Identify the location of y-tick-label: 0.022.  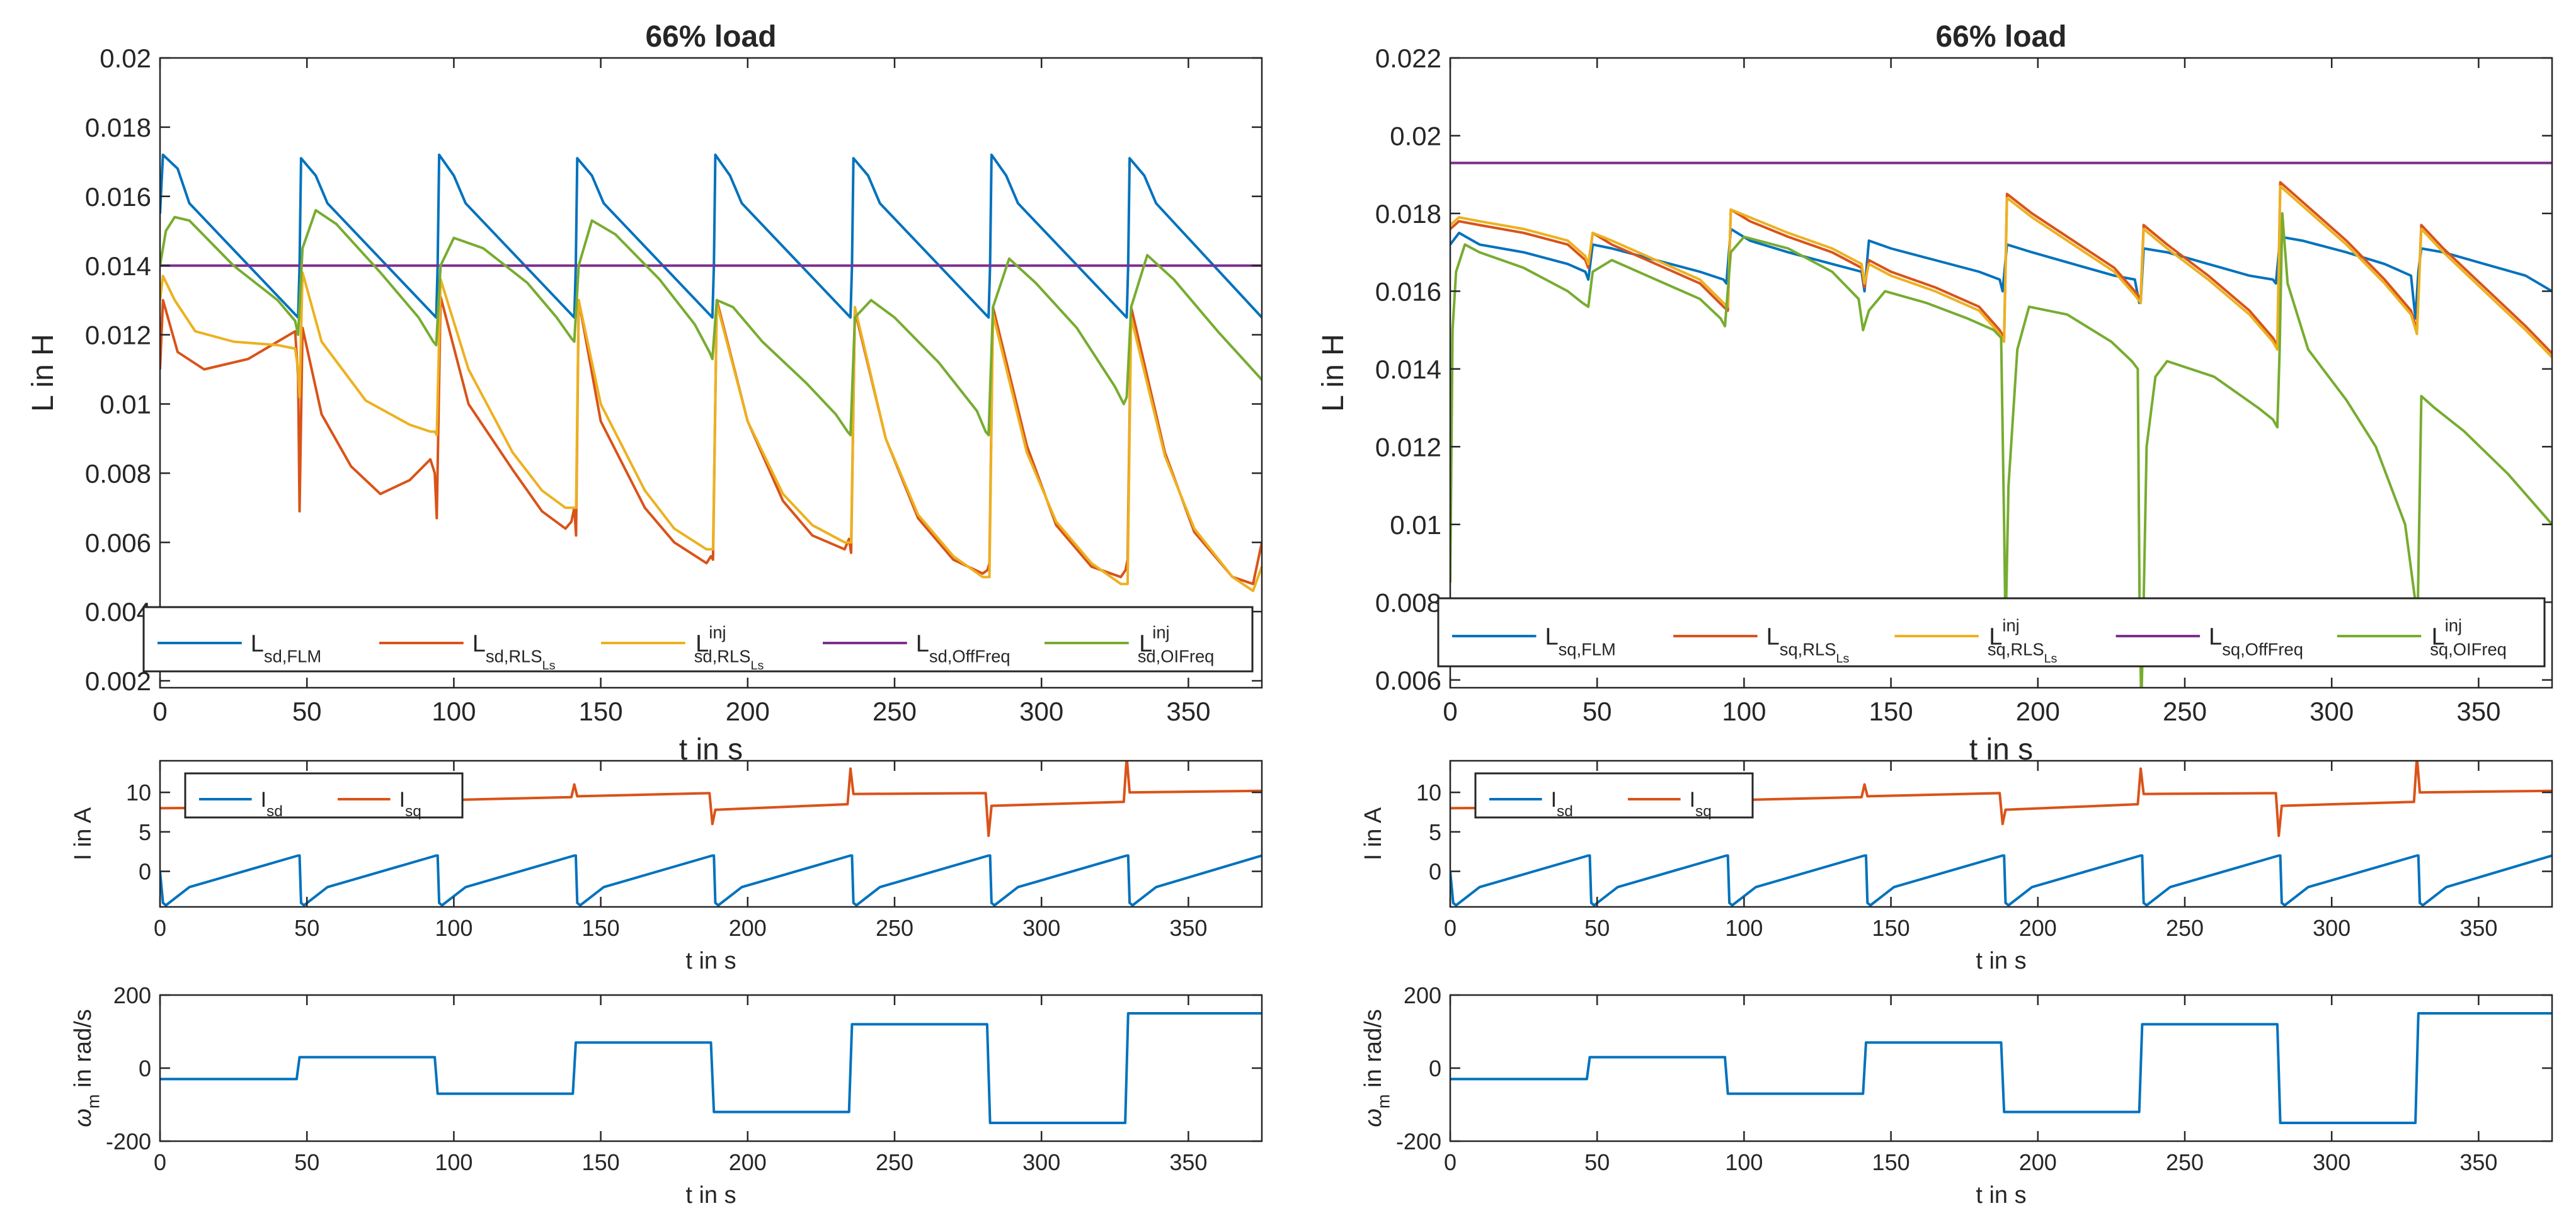
(1408, 58).